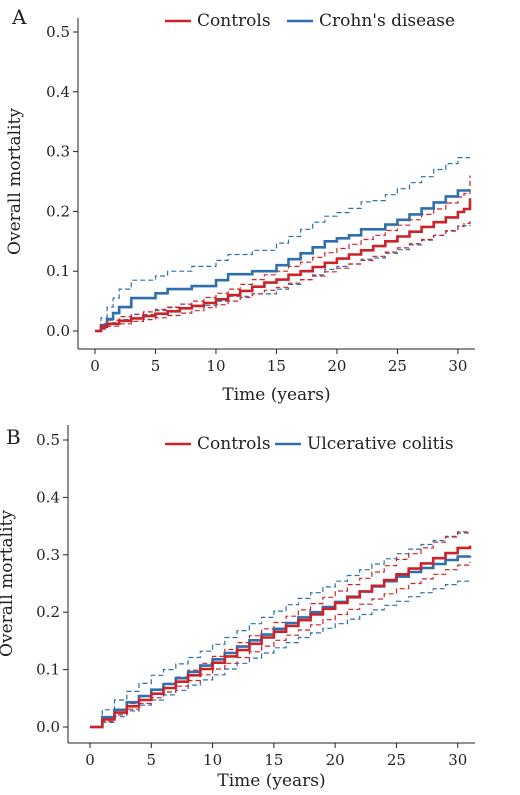 The image size is (520, 795). What do you see at coordinates (13, 437) in the screenshot?
I see `panel-label: B` at bounding box center [13, 437].